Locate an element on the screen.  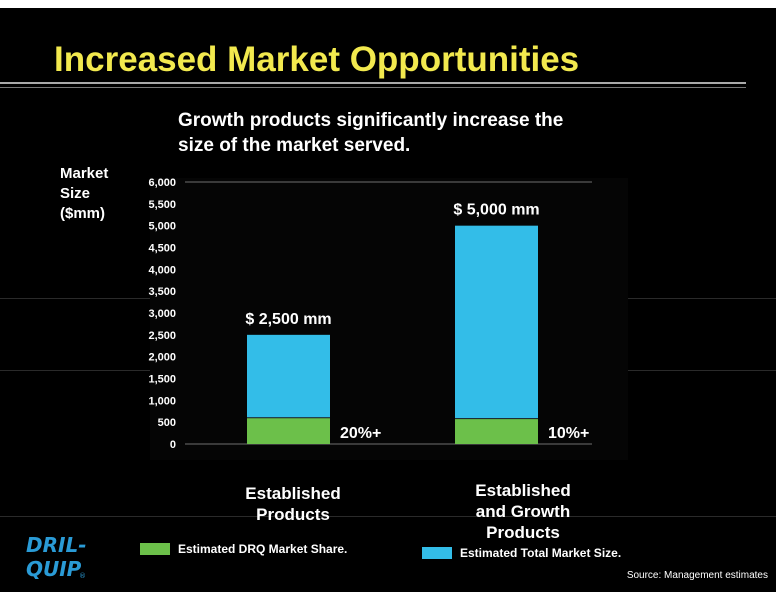
logo-text-line2: QUIP is located at coordinates (54, 569).